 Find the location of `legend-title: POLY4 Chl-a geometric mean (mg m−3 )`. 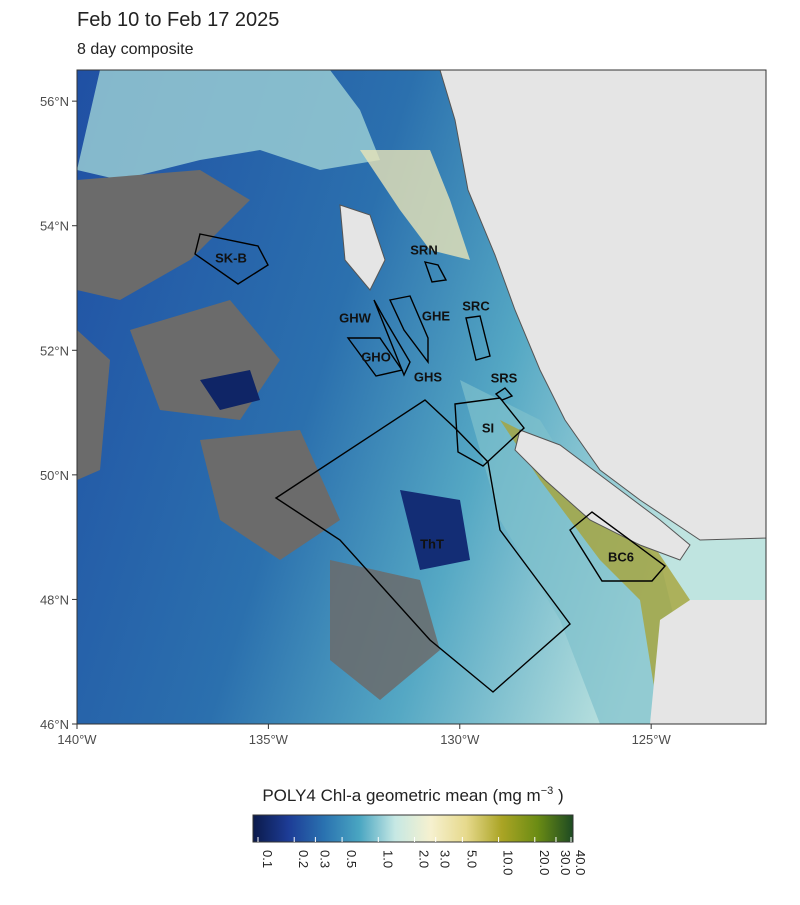

legend-title: POLY4 Chl-a geometric mean (mg m−3 ) is located at coordinates (412, 795).